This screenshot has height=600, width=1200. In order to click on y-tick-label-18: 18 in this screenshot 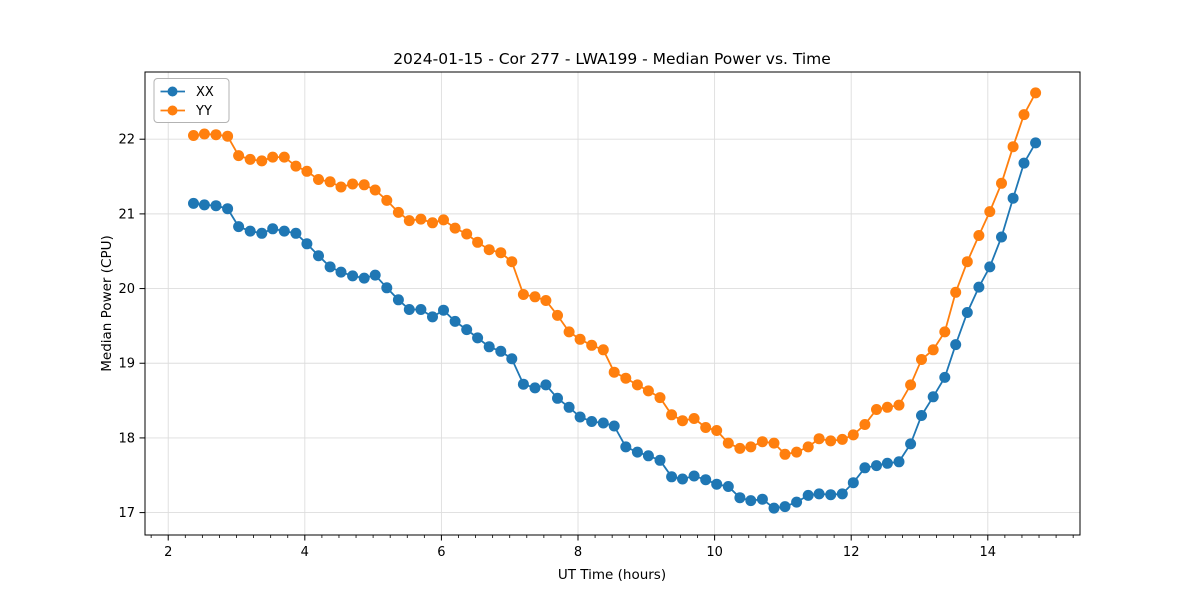, I will do `click(126, 438)`.